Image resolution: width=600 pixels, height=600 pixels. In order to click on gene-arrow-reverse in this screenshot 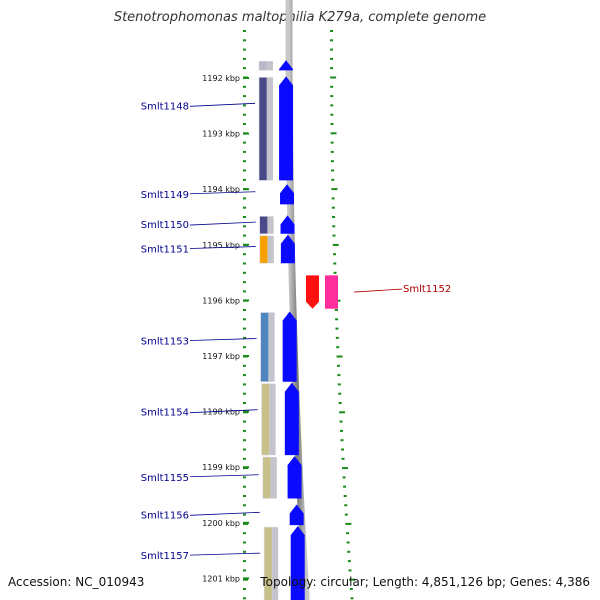, I will do `click(312, 292)`.